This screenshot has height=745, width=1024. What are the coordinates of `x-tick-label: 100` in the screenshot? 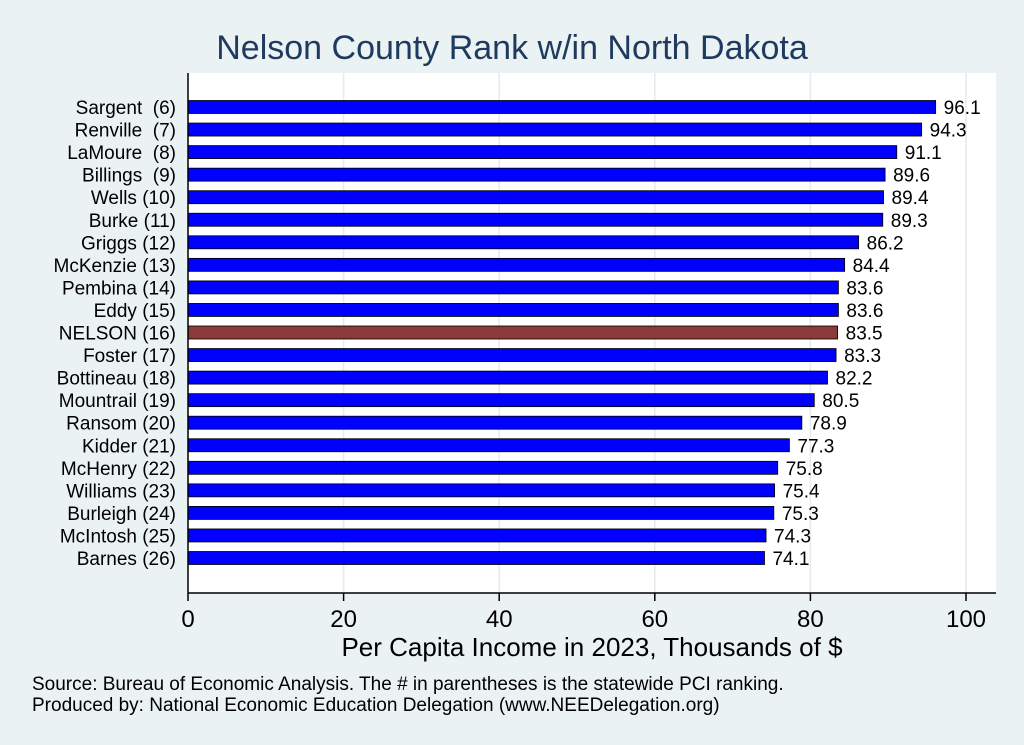 It's located at (966, 619).